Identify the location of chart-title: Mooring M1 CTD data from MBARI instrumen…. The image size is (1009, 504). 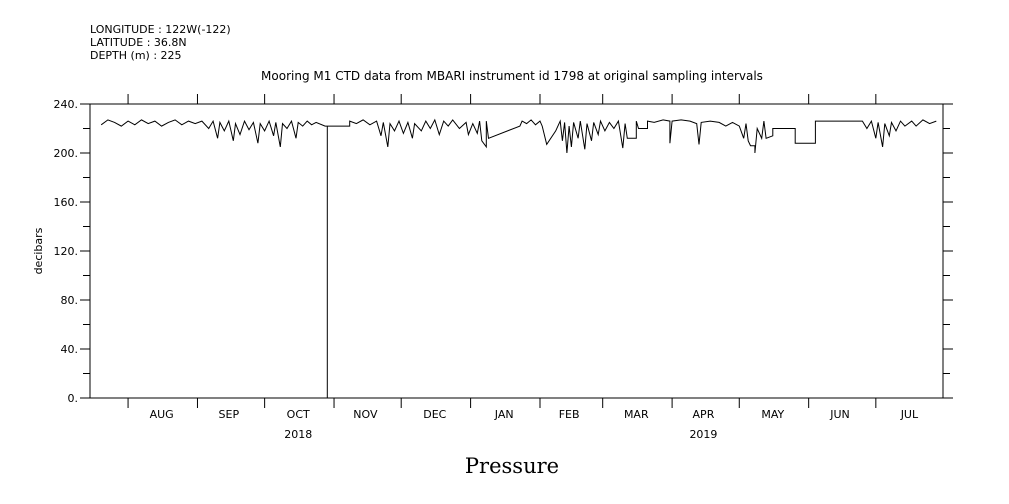
(512, 76).